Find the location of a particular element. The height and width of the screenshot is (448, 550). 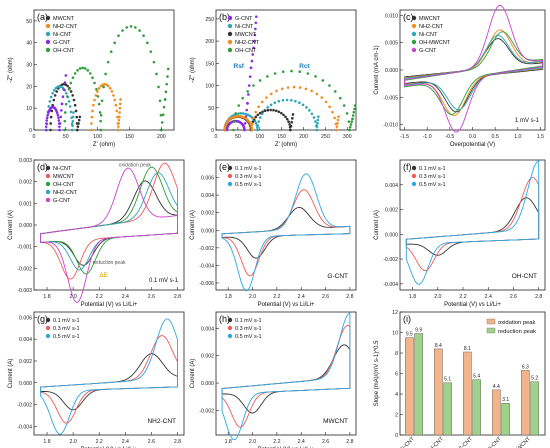

legend-label: Ni-CNT is located at coordinates (62, 35).